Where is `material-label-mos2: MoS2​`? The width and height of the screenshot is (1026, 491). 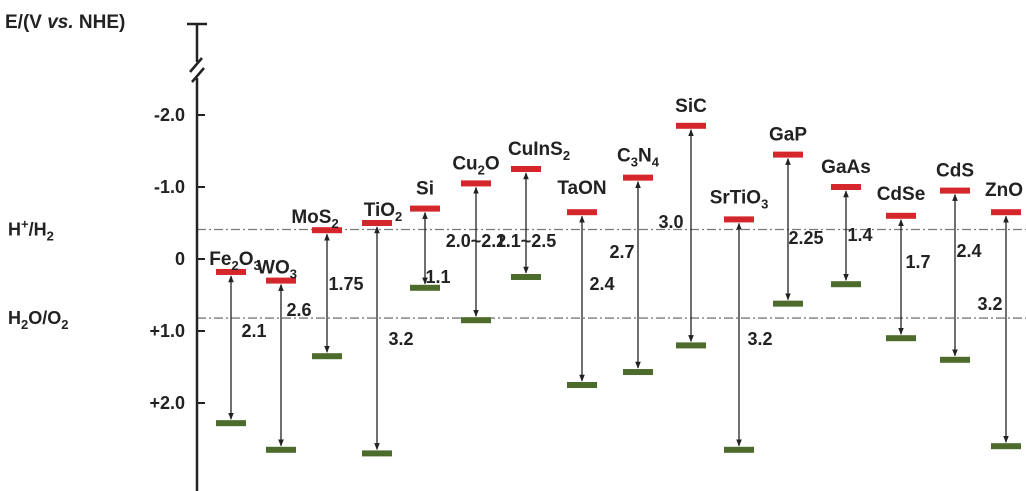
material-label-mos2: MoS2​ is located at coordinates (314, 219).